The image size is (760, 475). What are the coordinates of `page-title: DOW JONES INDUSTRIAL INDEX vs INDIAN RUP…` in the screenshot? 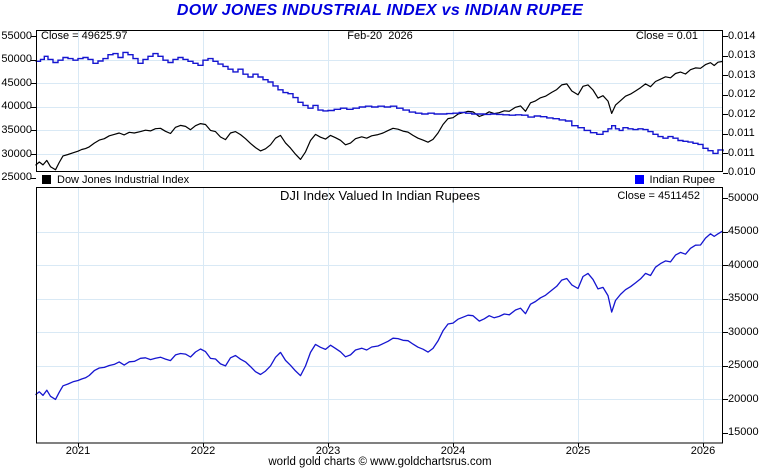 It's located at (380, 10).